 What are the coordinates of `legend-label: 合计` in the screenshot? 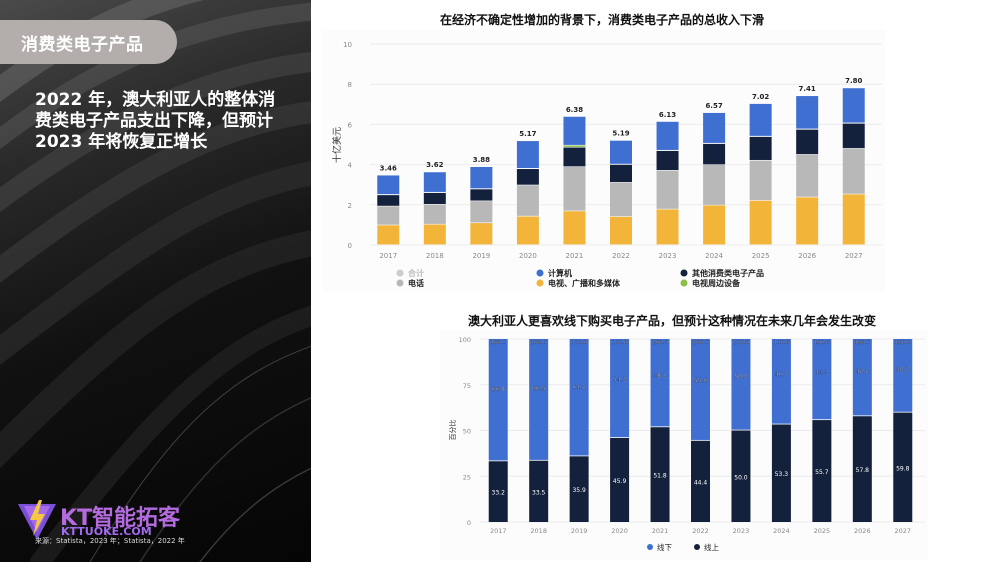 It's located at (415, 273).